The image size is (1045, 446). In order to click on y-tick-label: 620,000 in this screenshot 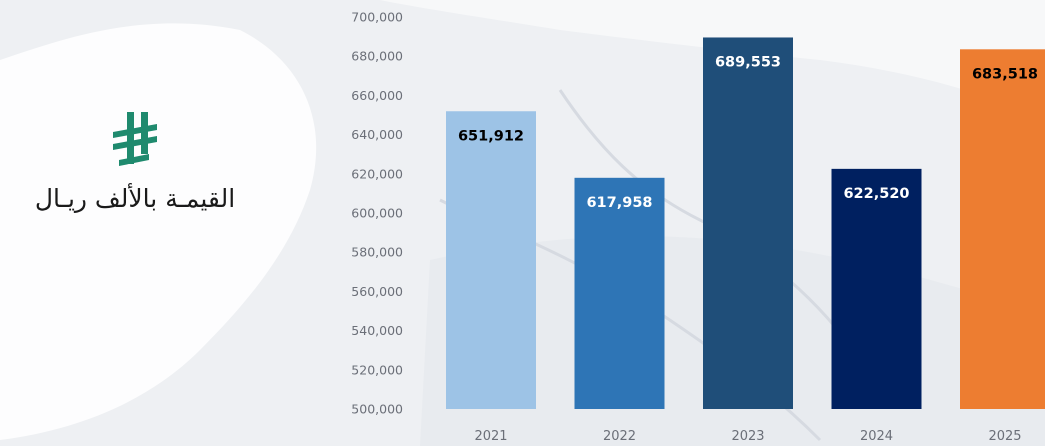, I will do `click(377, 173)`.